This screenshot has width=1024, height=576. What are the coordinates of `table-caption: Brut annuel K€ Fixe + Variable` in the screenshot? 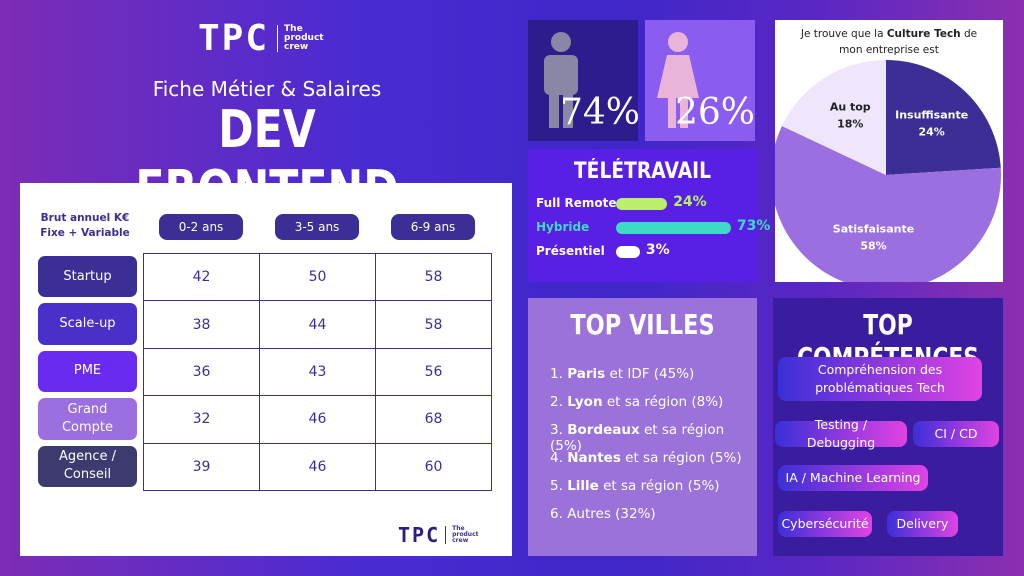 It's located at (85, 226).